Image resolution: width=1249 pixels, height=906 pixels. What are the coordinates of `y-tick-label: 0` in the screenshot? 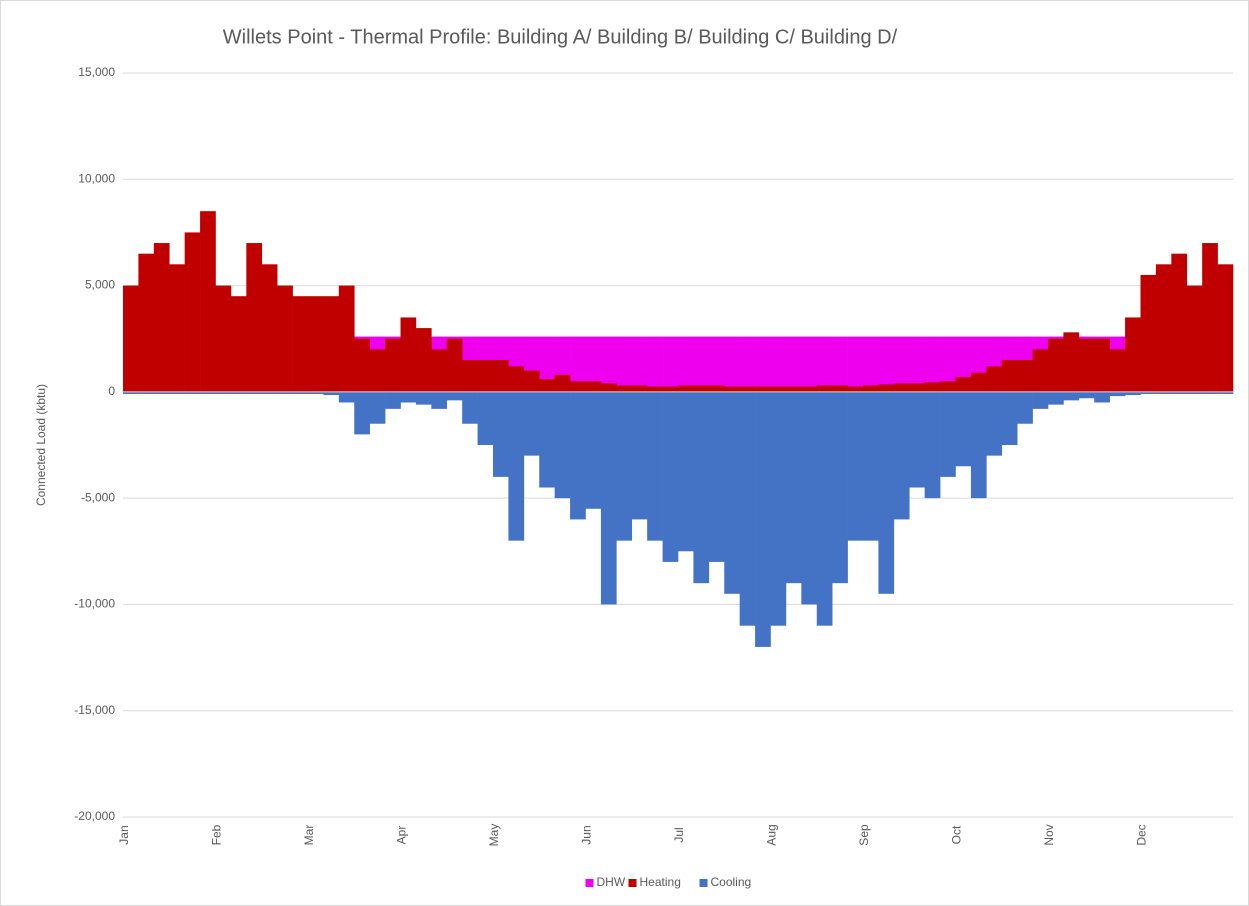 It's located at (111, 391).